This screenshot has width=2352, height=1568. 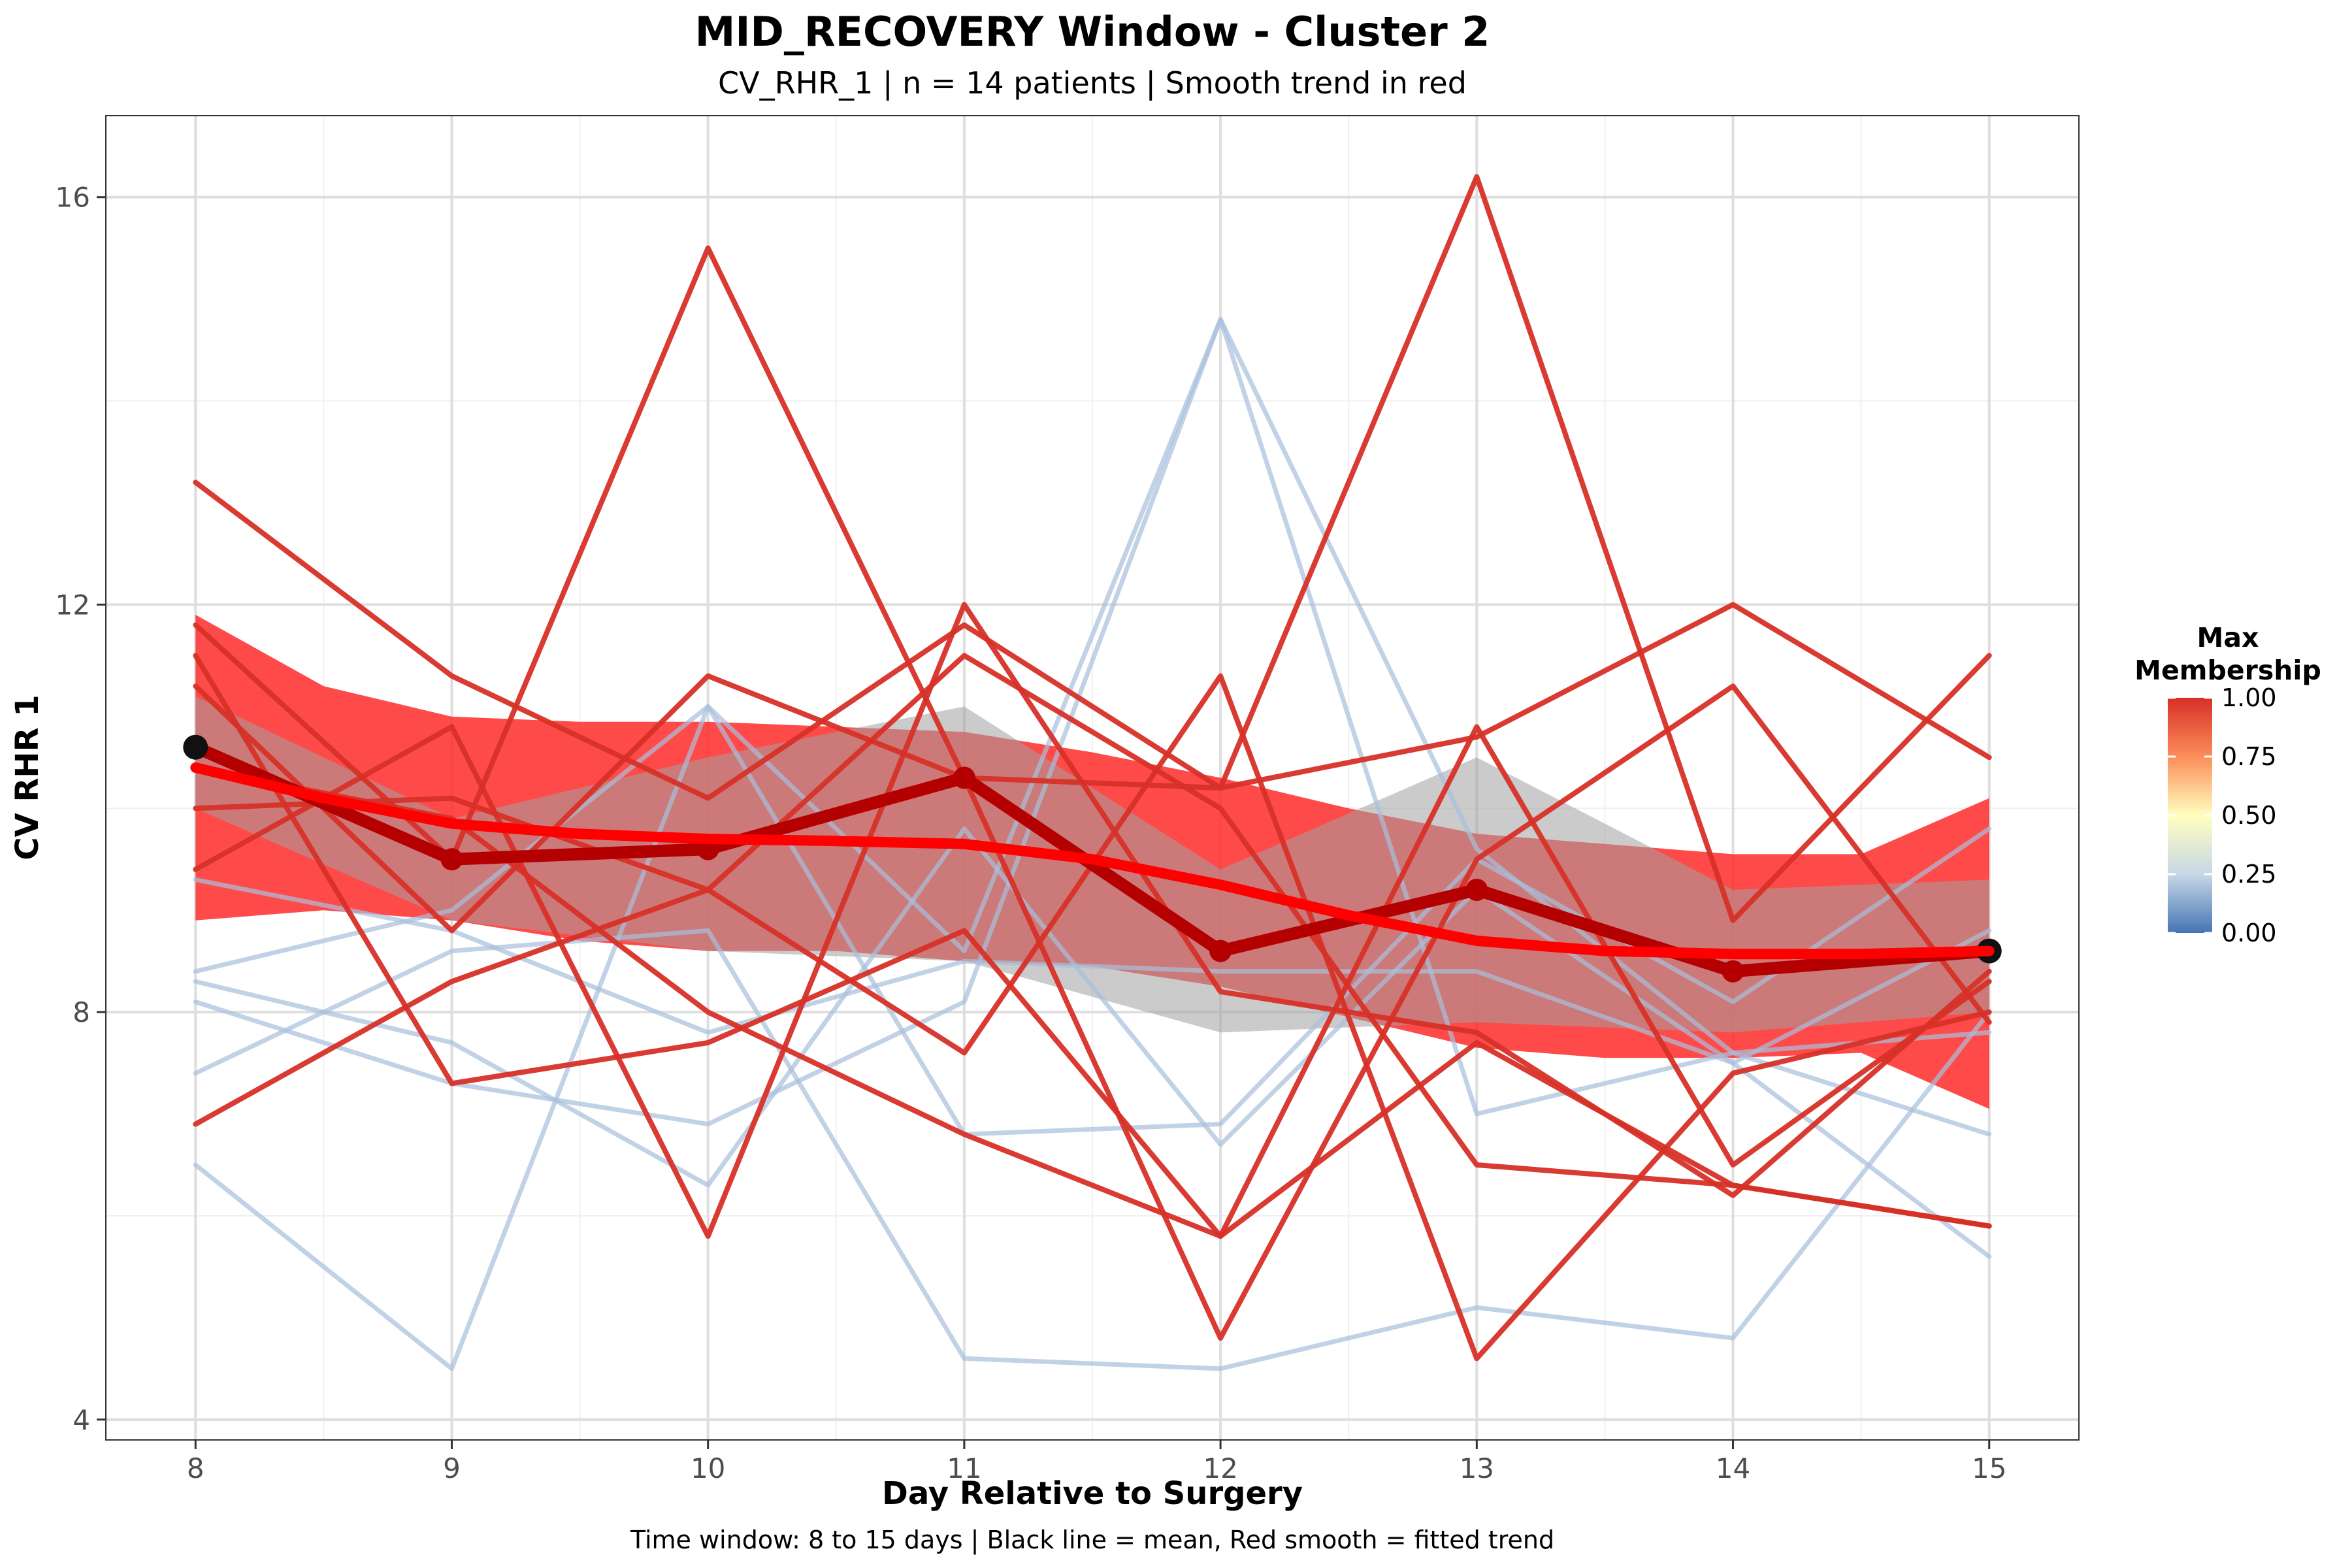 What do you see at coordinates (27, 777) in the screenshot?
I see `y-axis-title: CV RHR 1` at bounding box center [27, 777].